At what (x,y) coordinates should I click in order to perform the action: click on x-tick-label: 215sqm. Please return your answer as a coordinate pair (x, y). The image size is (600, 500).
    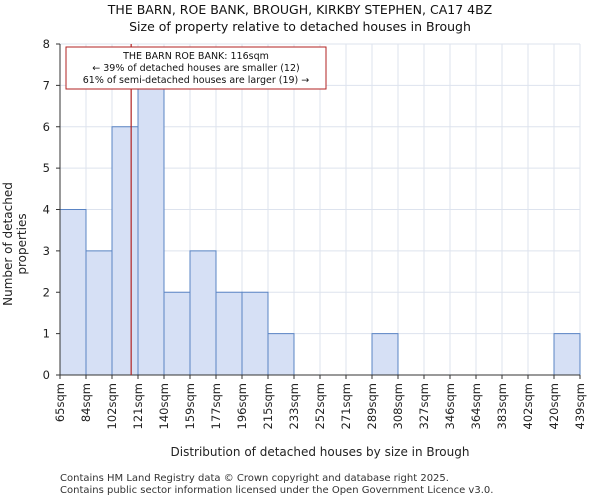
    Looking at the image, I should click on (268, 406).